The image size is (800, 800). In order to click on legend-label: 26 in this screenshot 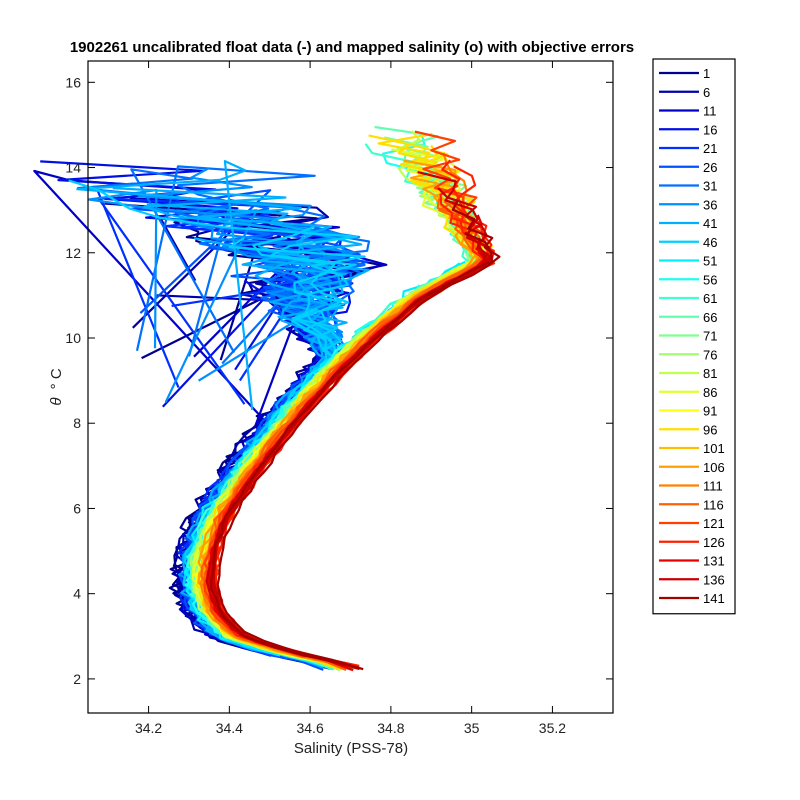, I will do `click(710, 167)`.